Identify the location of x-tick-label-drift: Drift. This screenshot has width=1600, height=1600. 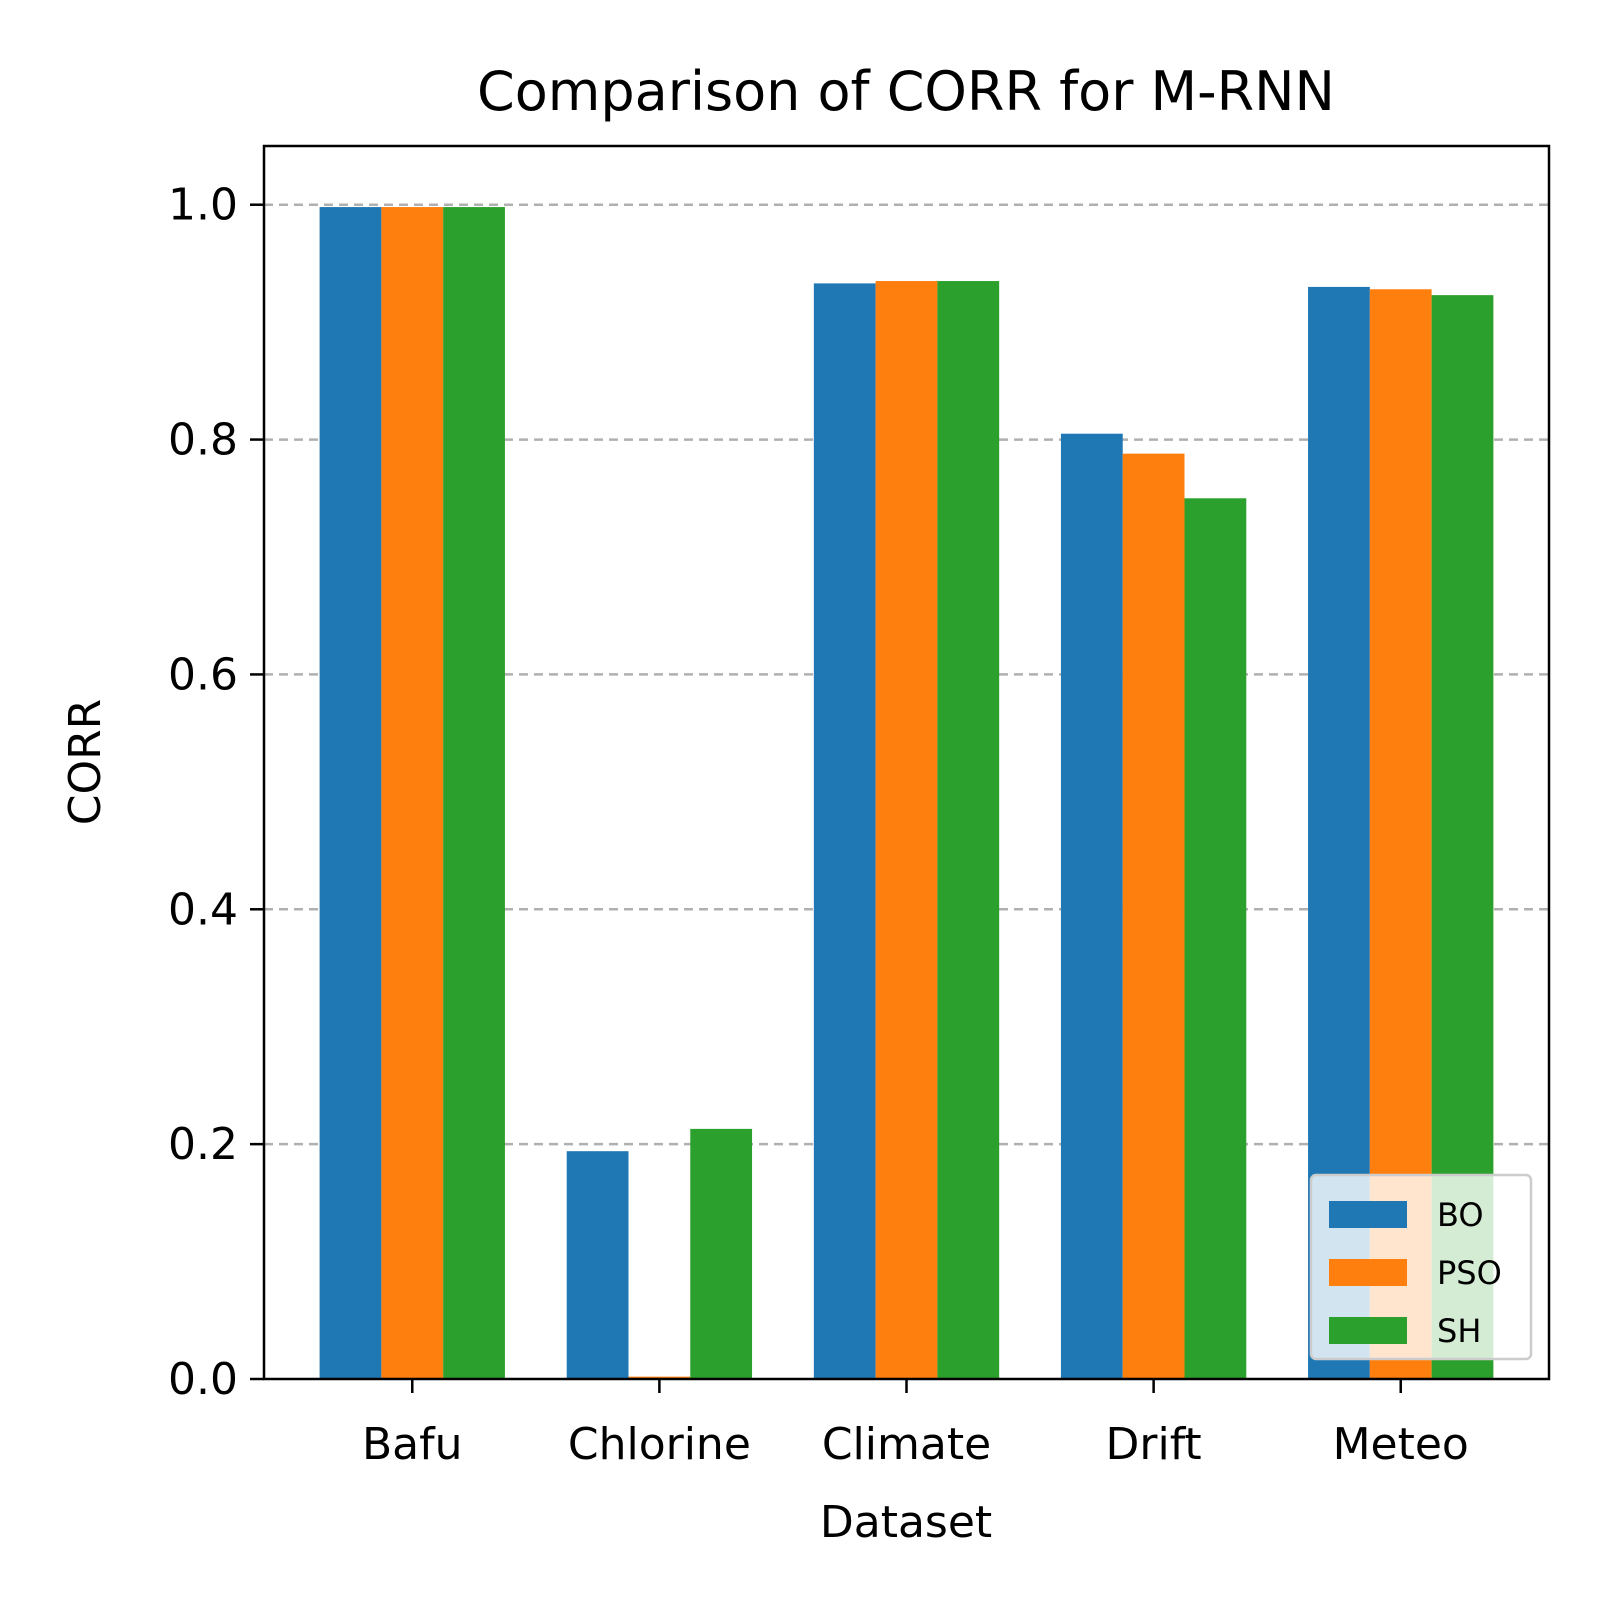
(1154, 1444).